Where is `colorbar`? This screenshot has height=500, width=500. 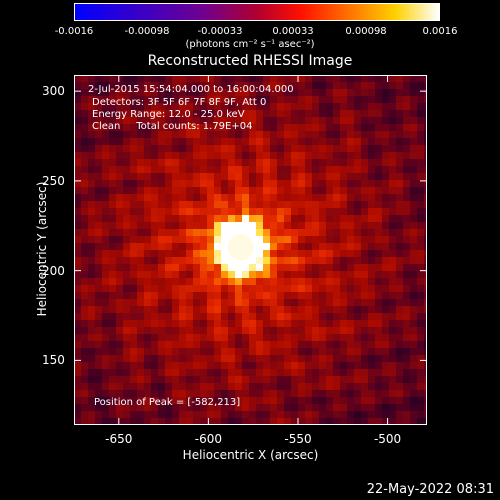 colorbar is located at coordinates (257, 12).